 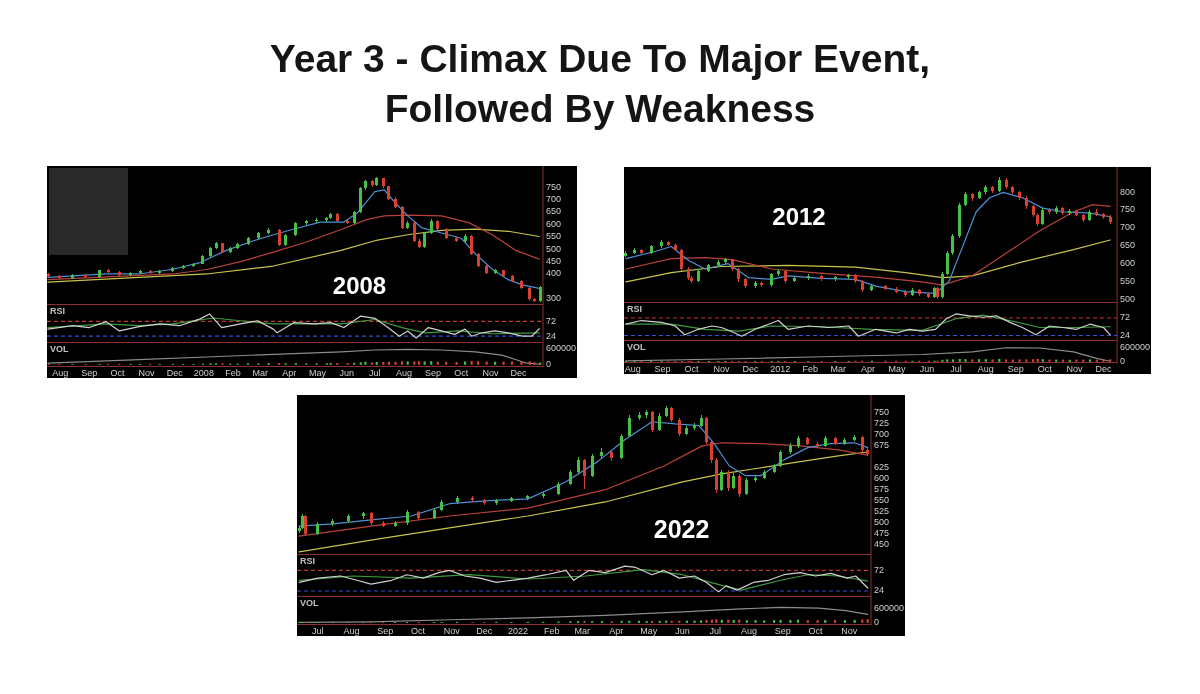 I want to click on y-tick-label: 300, so click(x=554, y=298).